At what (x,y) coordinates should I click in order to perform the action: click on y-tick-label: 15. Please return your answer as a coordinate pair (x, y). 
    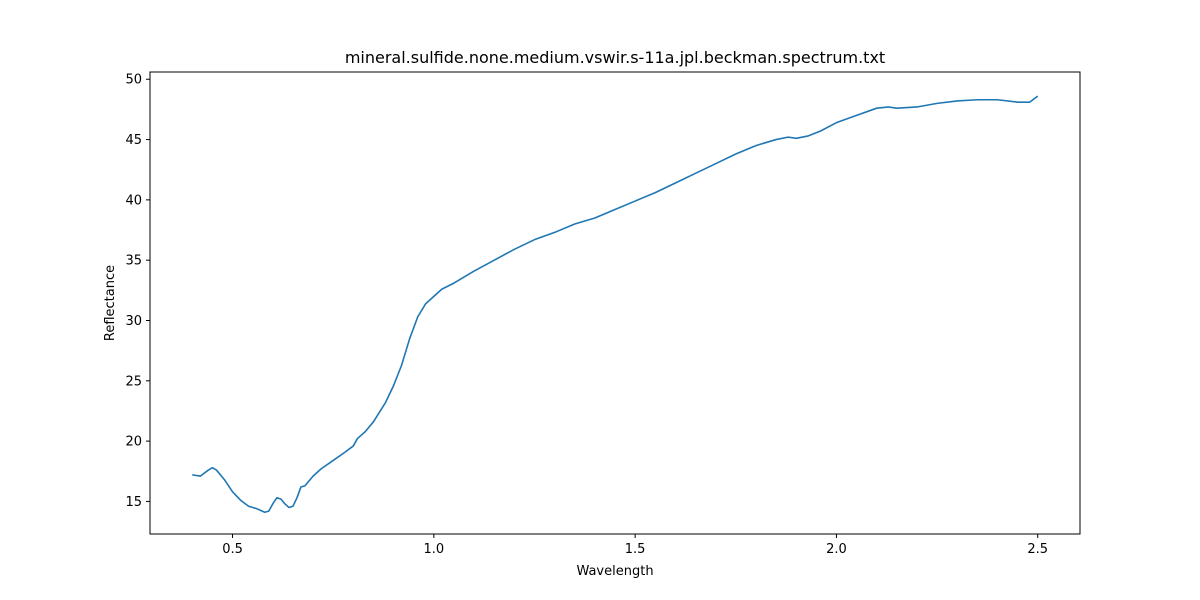
    Looking at the image, I should click on (133, 502).